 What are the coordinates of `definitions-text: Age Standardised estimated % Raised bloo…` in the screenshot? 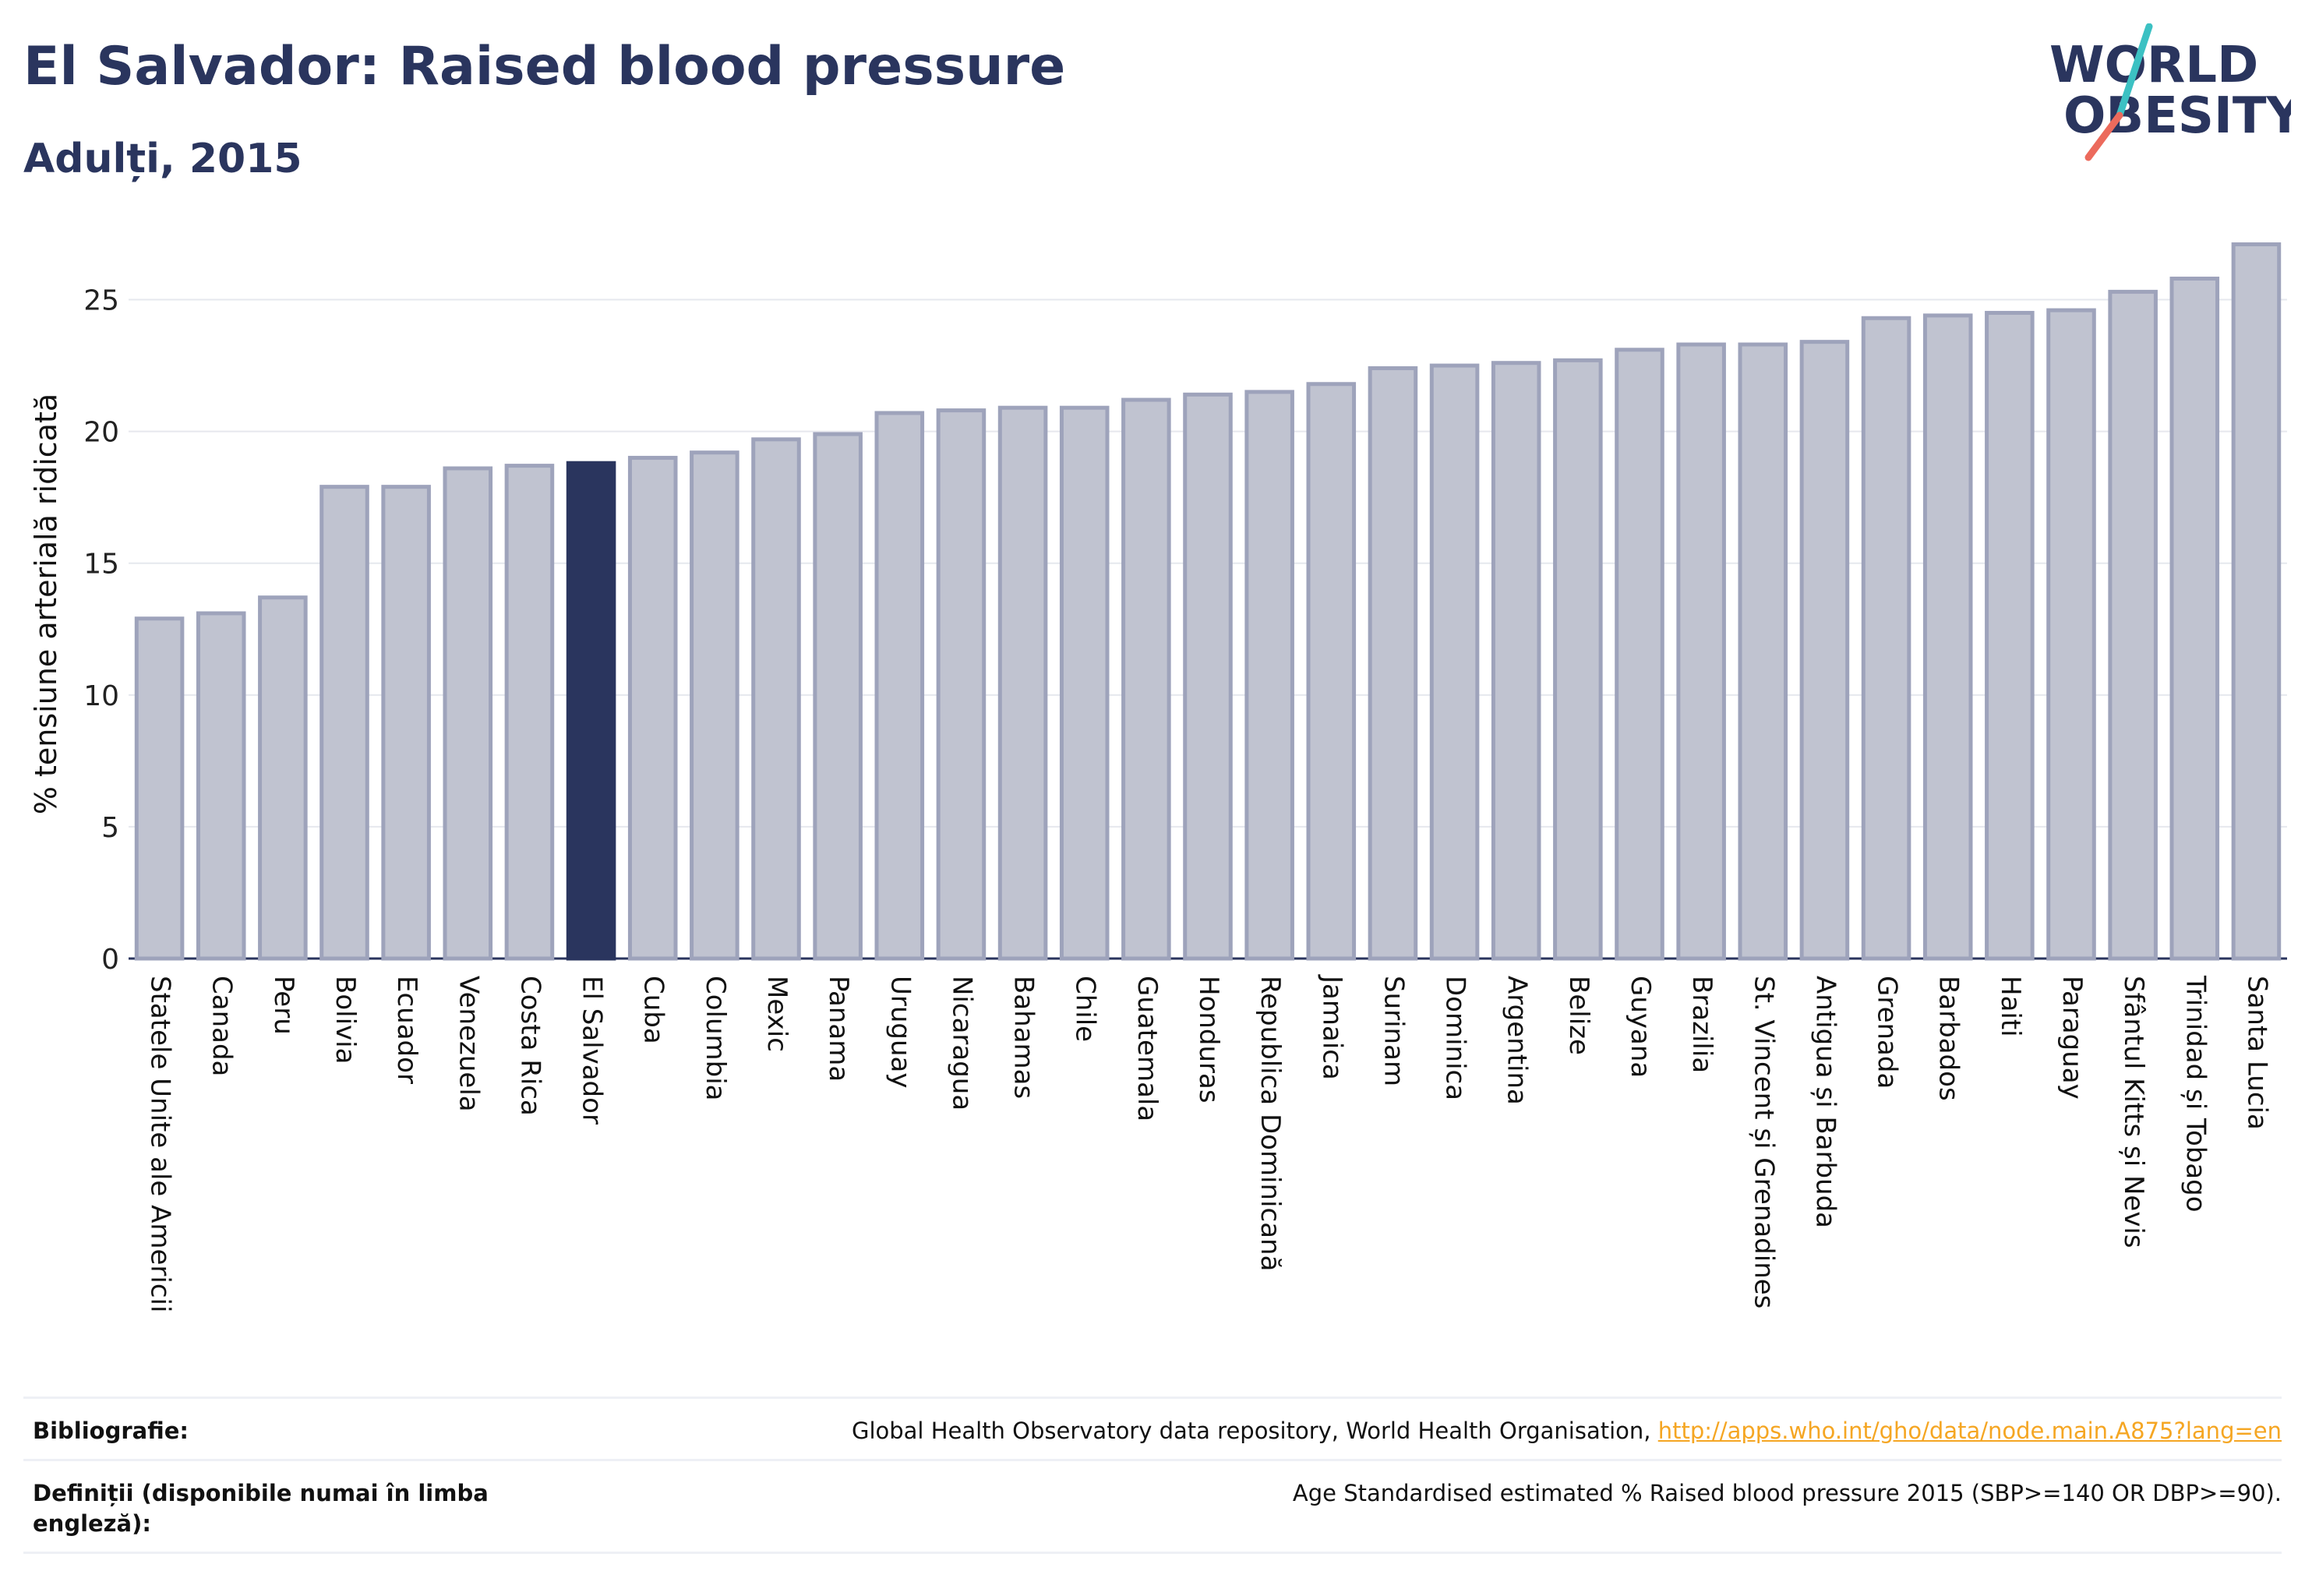 It's located at (1787, 1493).